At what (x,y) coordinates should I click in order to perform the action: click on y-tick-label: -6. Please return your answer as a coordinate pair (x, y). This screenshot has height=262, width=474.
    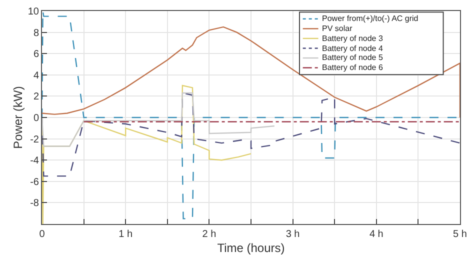
    Looking at the image, I should click on (35, 182).